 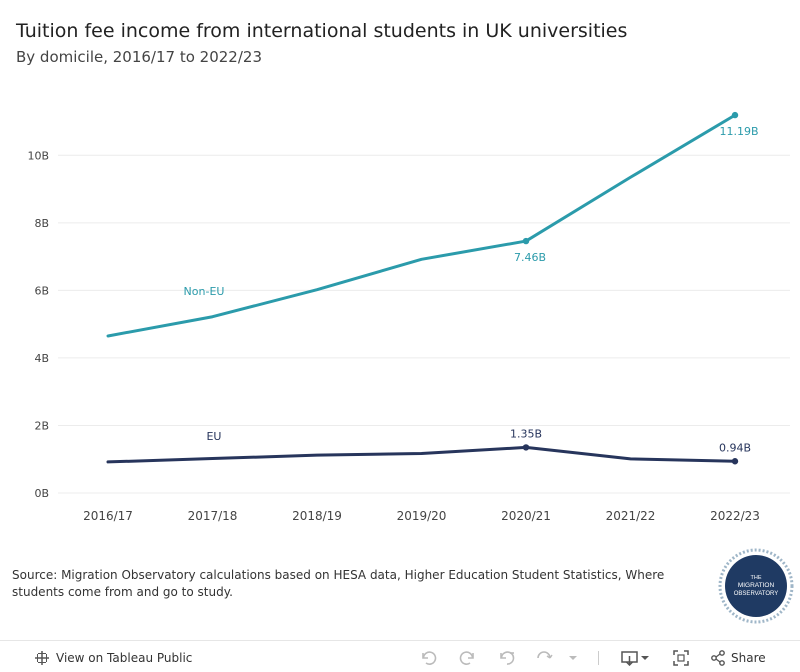 What do you see at coordinates (139, 57) in the screenshot?
I see `chart-subtitle: By domicile, 2016/17 to 2022/23` at bounding box center [139, 57].